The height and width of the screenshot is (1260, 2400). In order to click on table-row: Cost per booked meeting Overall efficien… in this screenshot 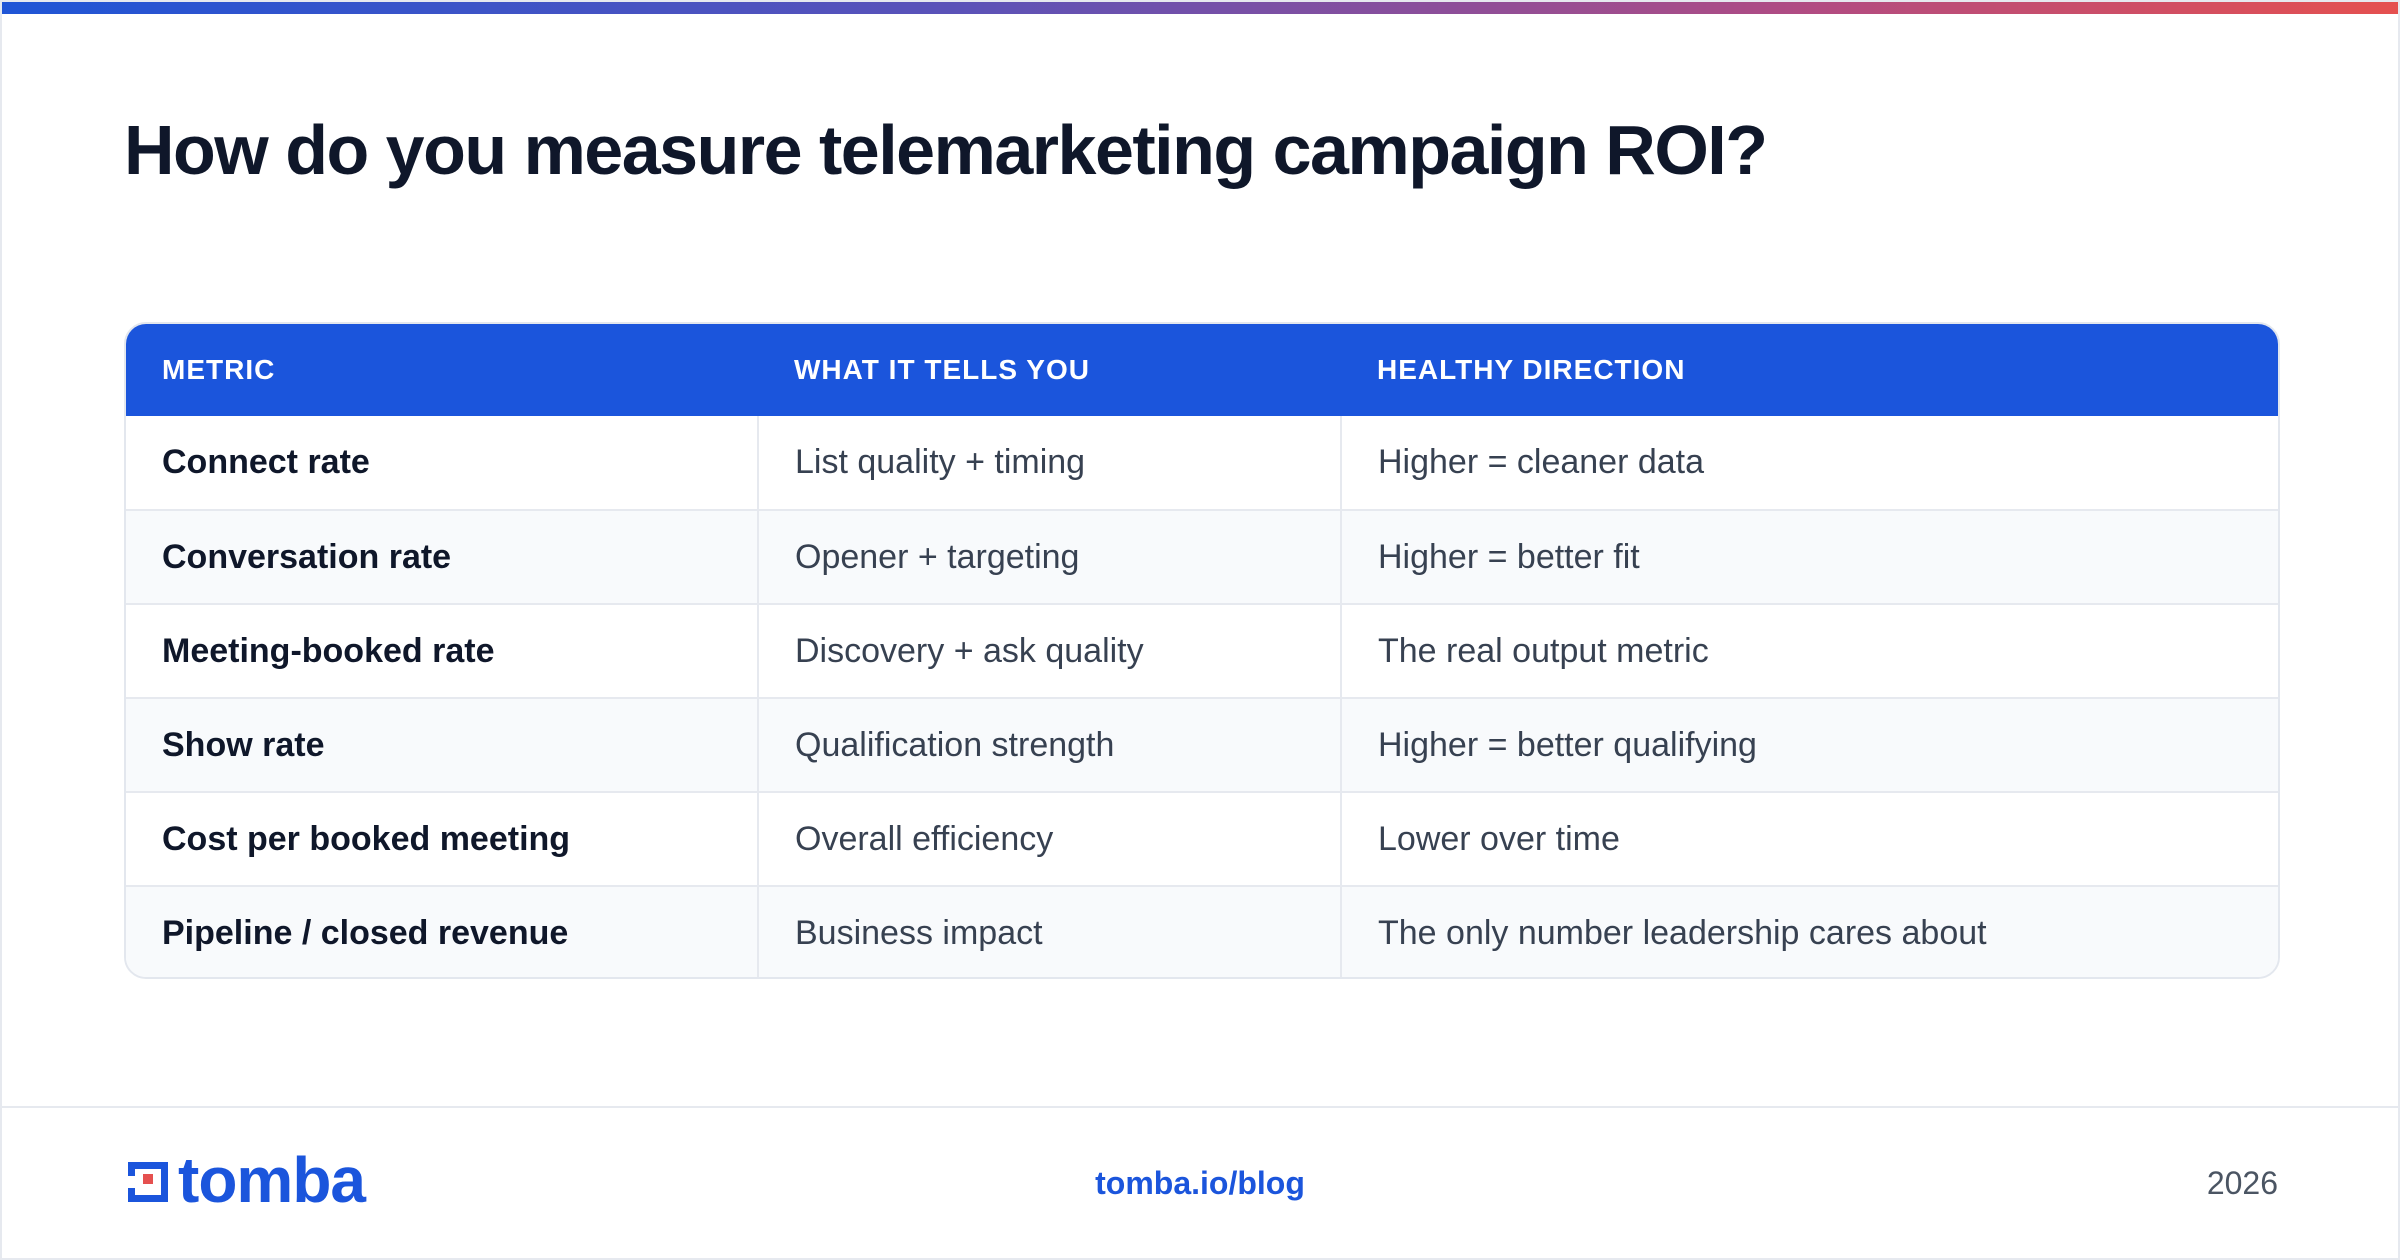, I will do `click(1202, 838)`.